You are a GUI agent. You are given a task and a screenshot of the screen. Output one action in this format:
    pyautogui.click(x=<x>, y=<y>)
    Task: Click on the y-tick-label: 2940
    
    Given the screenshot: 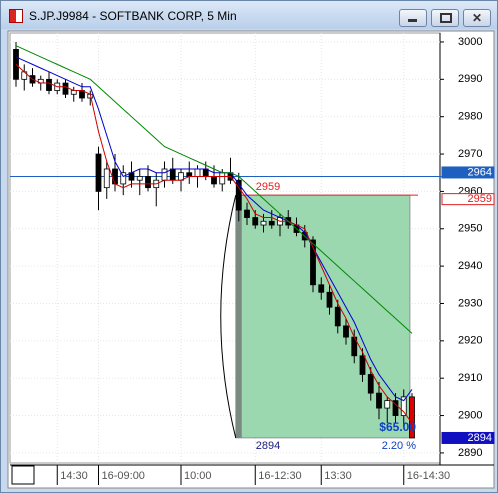 What is the action you would take?
    pyautogui.click(x=470, y=266)
    